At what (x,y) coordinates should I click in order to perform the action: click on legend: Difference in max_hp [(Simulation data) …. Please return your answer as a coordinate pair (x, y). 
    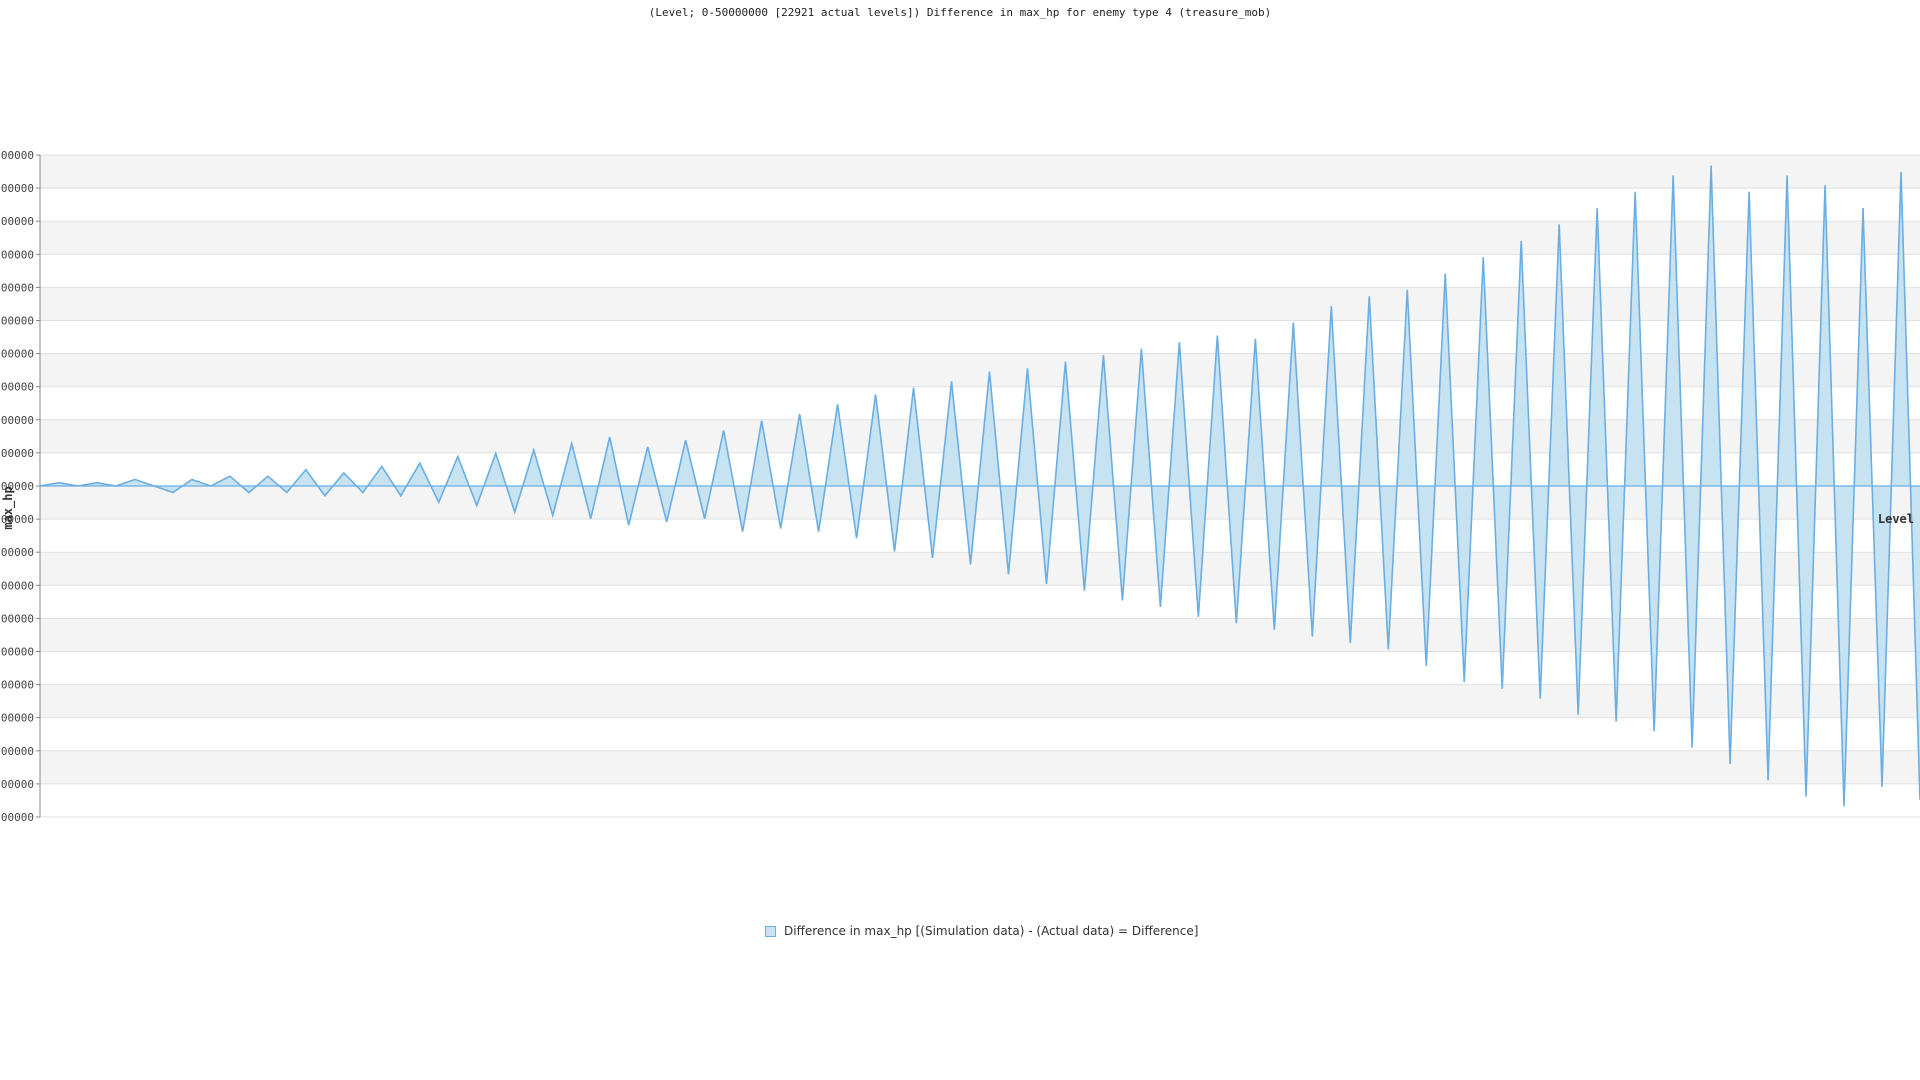
    Looking at the image, I should click on (981, 931).